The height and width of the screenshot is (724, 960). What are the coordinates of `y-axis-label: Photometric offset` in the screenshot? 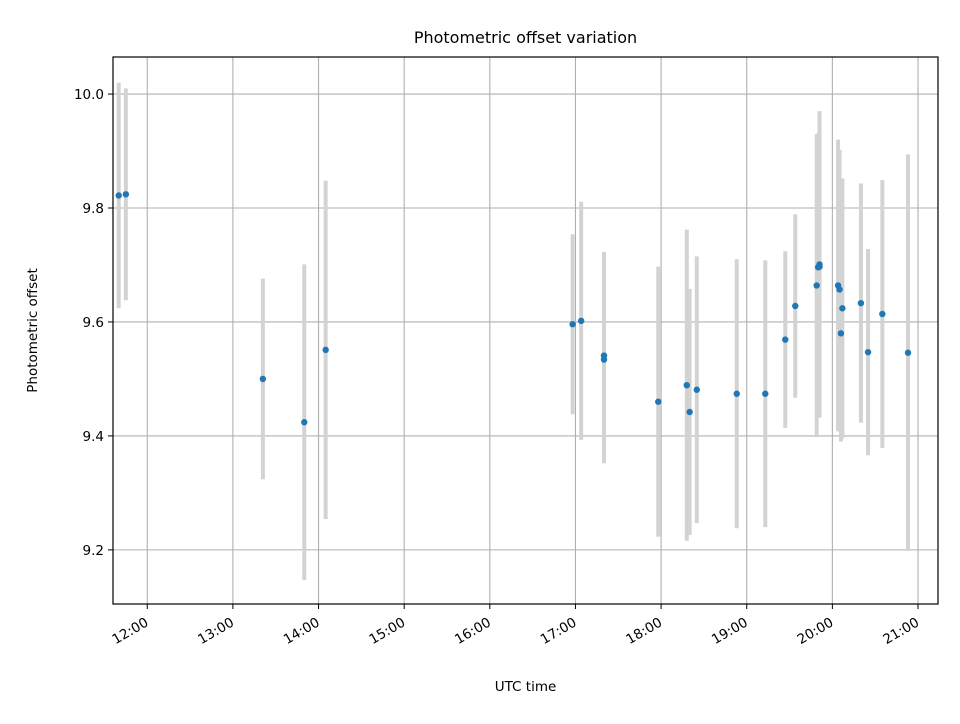 It's located at (33, 330).